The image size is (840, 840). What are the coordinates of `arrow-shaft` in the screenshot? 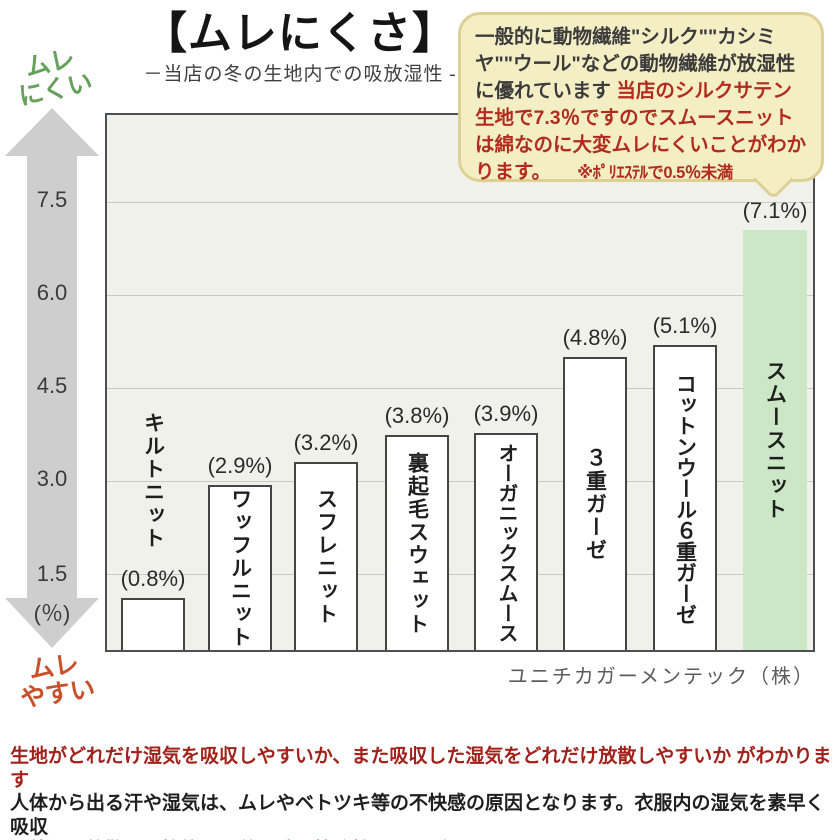 It's located at (52, 376).